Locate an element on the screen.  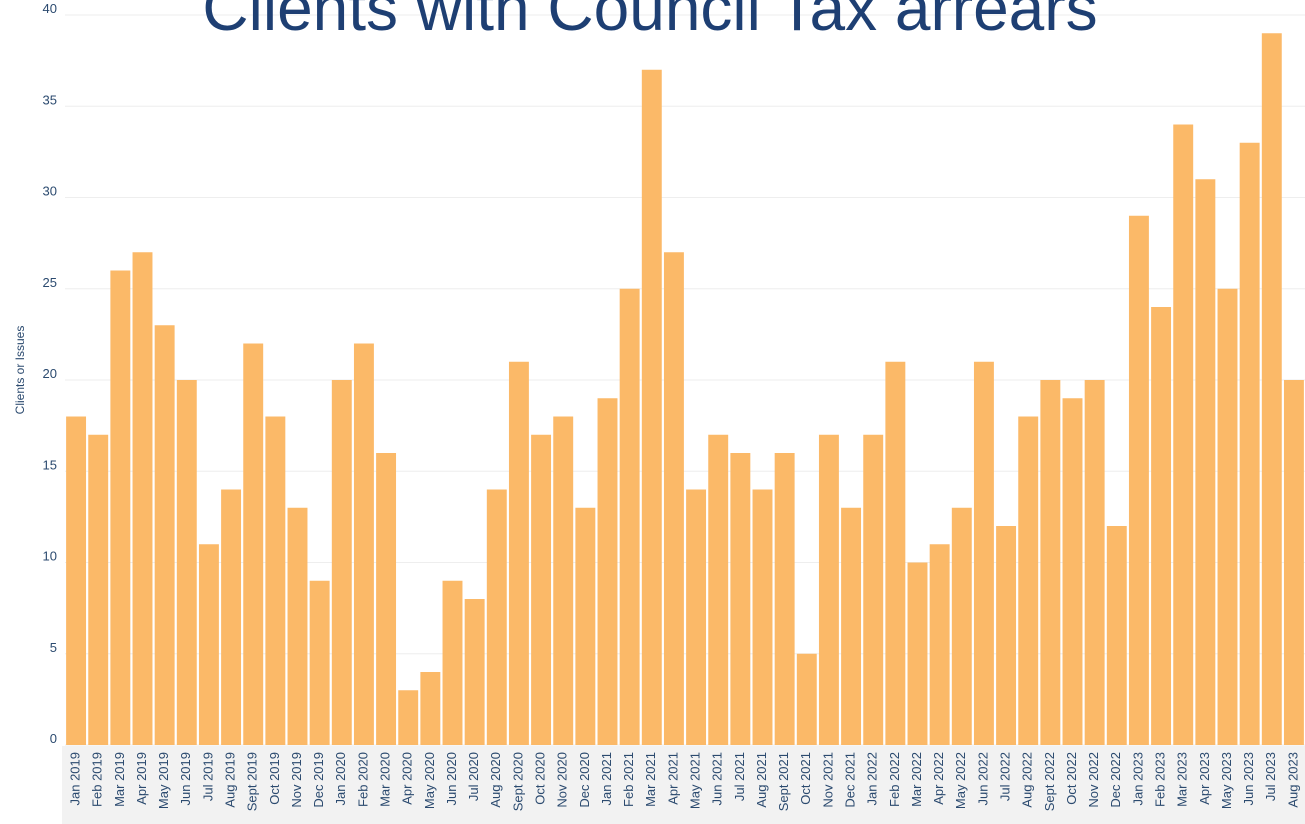
x-tick-label: Feb 2023 is located at coordinates (1160, 779).